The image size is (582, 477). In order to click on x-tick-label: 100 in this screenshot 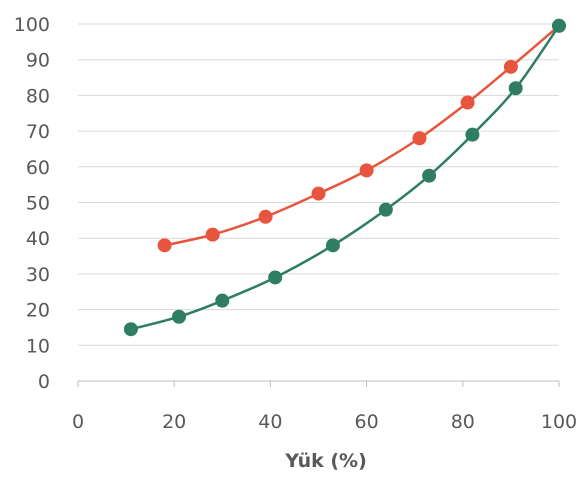, I will do `click(559, 422)`.